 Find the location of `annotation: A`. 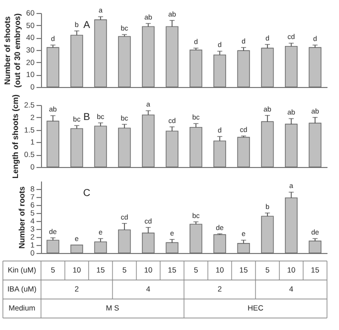

annotation: A is located at coordinates (86, 25).